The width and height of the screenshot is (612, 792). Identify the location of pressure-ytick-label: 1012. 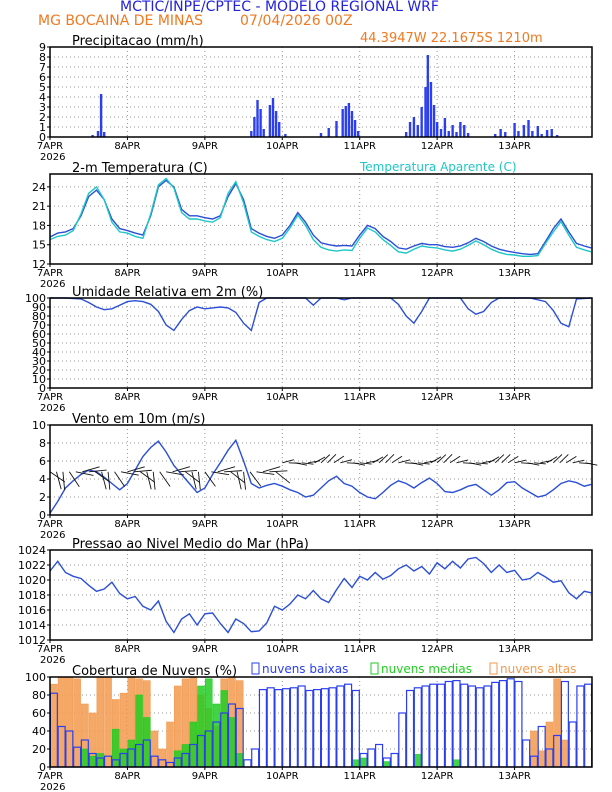
(32, 640).